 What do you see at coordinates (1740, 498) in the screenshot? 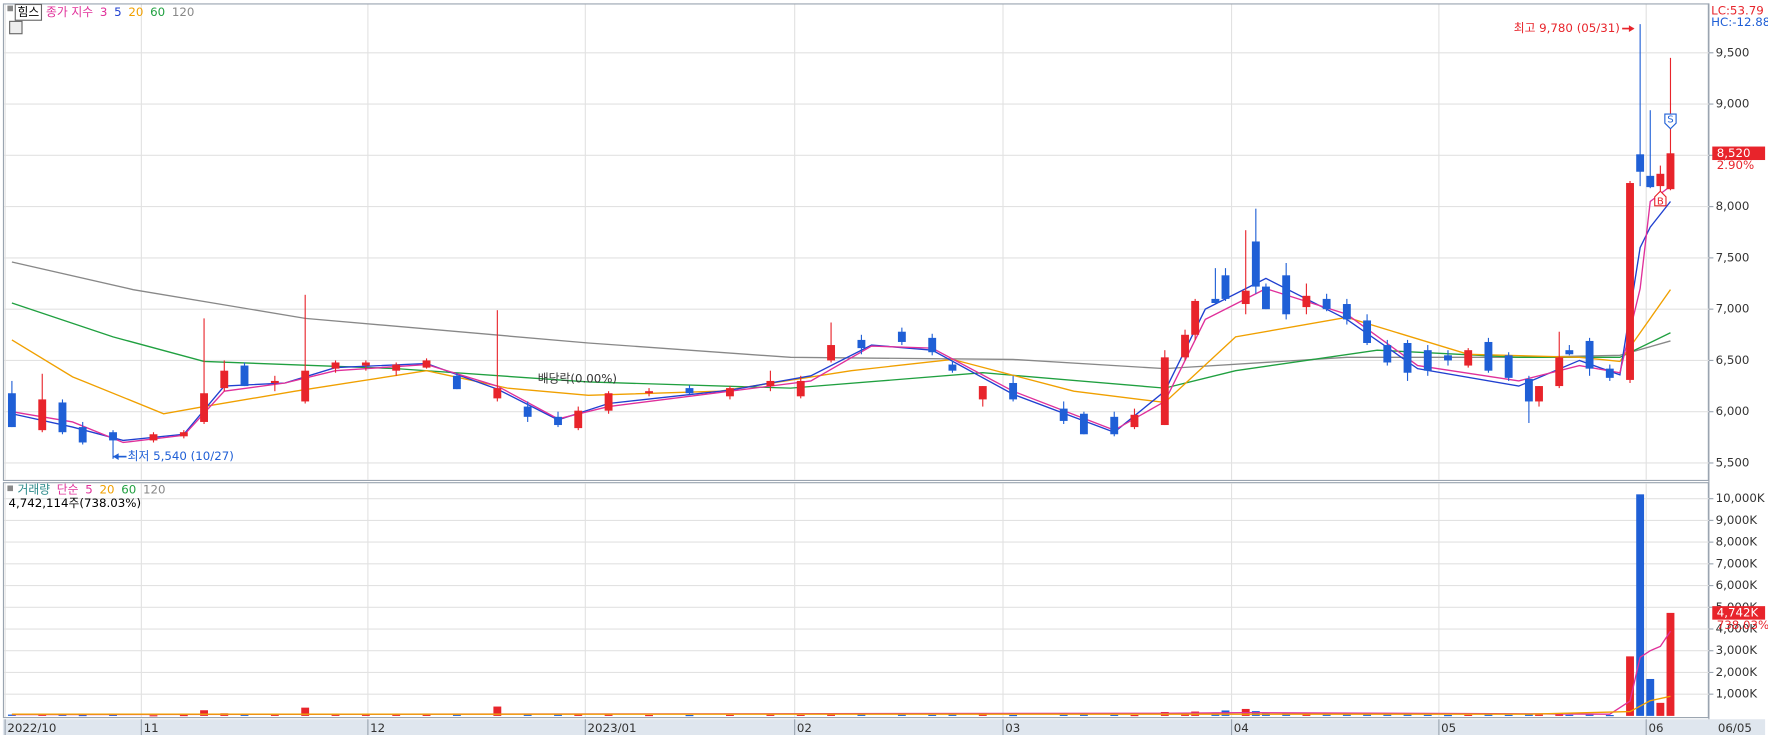
I see `y-tick-label: 10,000K` at bounding box center [1740, 498].